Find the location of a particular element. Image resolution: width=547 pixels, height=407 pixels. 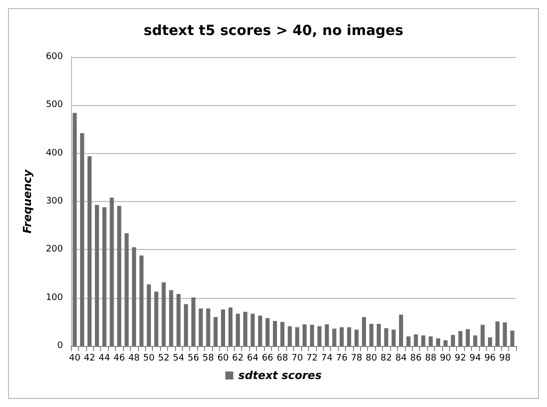

x-tick-label: 58 is located at coordinates (208, 359).